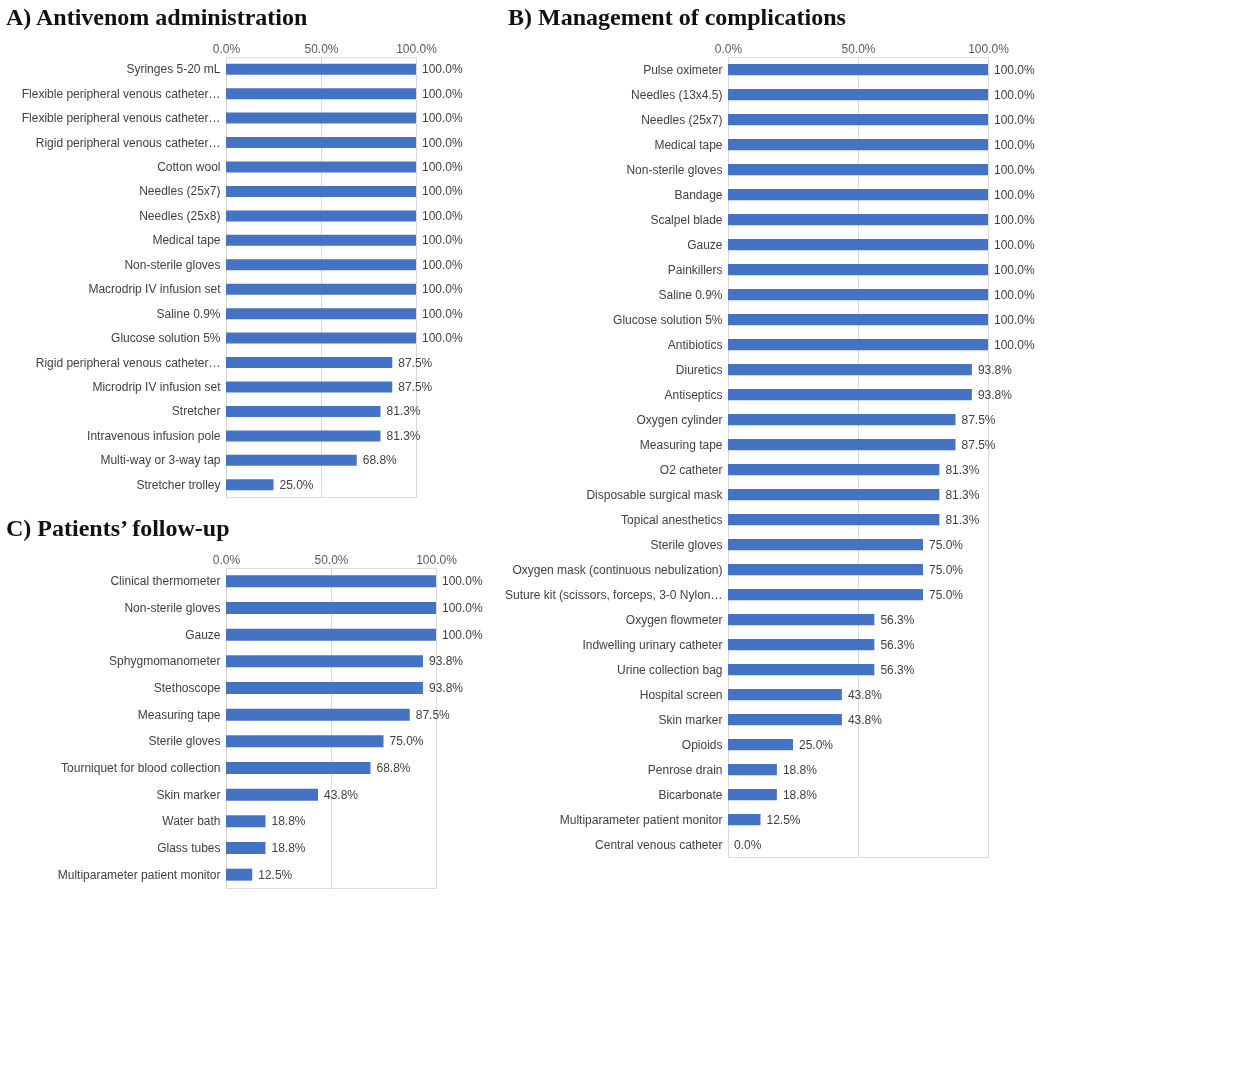 The height and width of the screenshot is (1082, 1235). Describe the element at coordinates (672, 519) in the screenshot. I see `y-tick-label: Topical anesthetics` at that location.